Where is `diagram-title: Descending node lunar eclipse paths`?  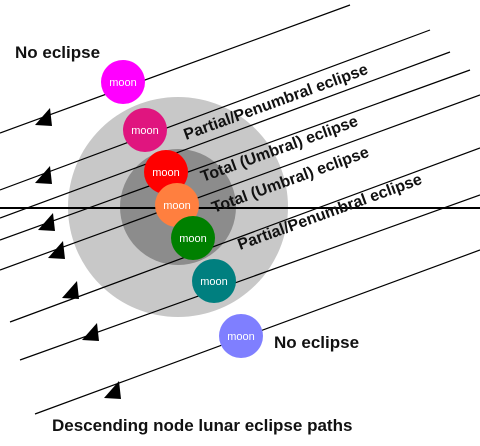 diagram-title: Descending node lunar eclipse paths is located at coordinates (202, 425).